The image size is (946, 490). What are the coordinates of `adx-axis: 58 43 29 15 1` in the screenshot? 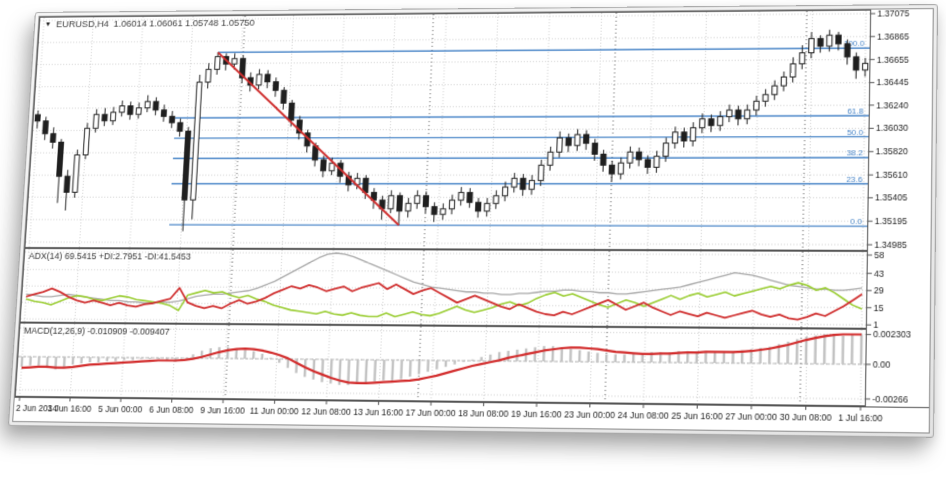 It's located at (876, 291).